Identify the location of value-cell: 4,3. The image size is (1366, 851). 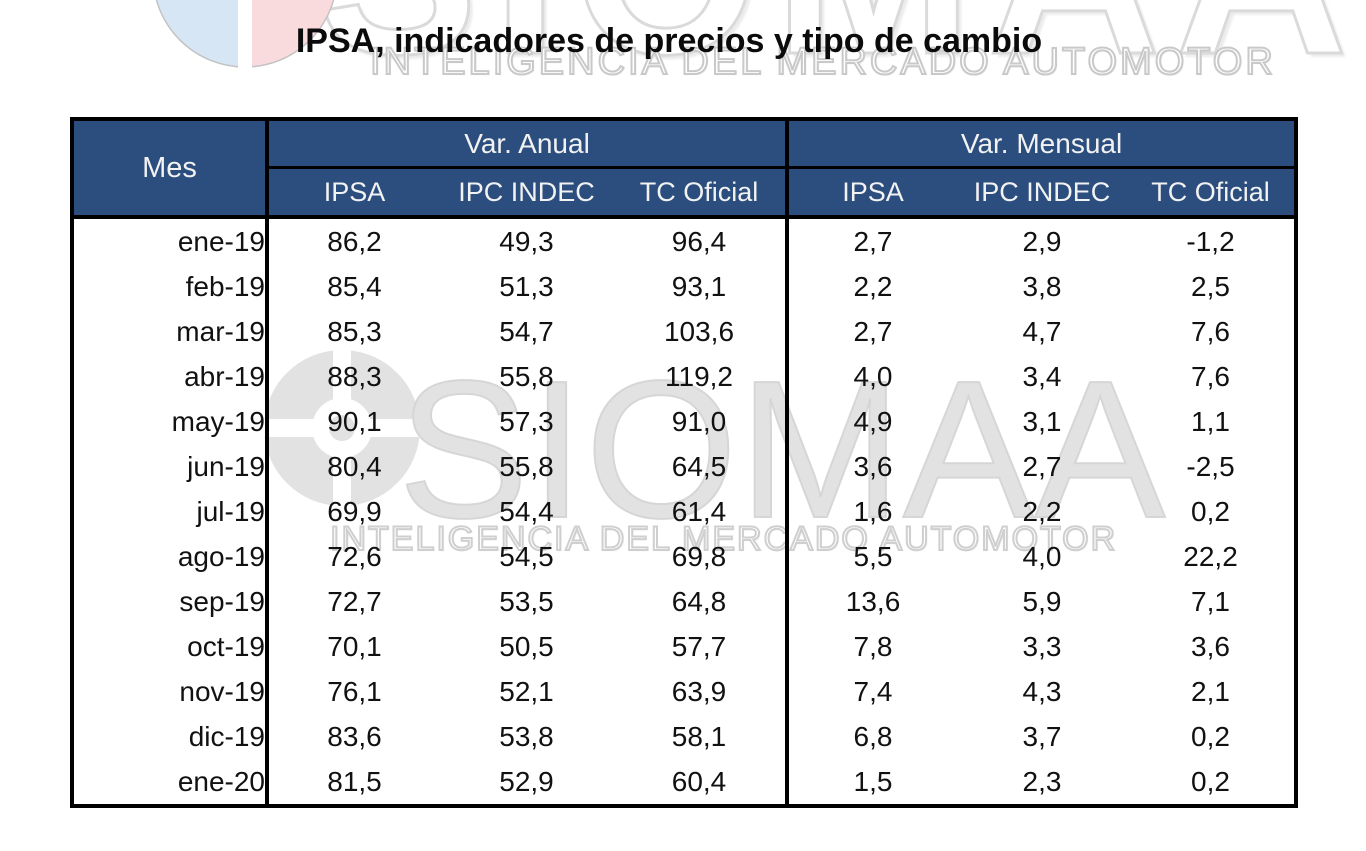
(1042, 691).